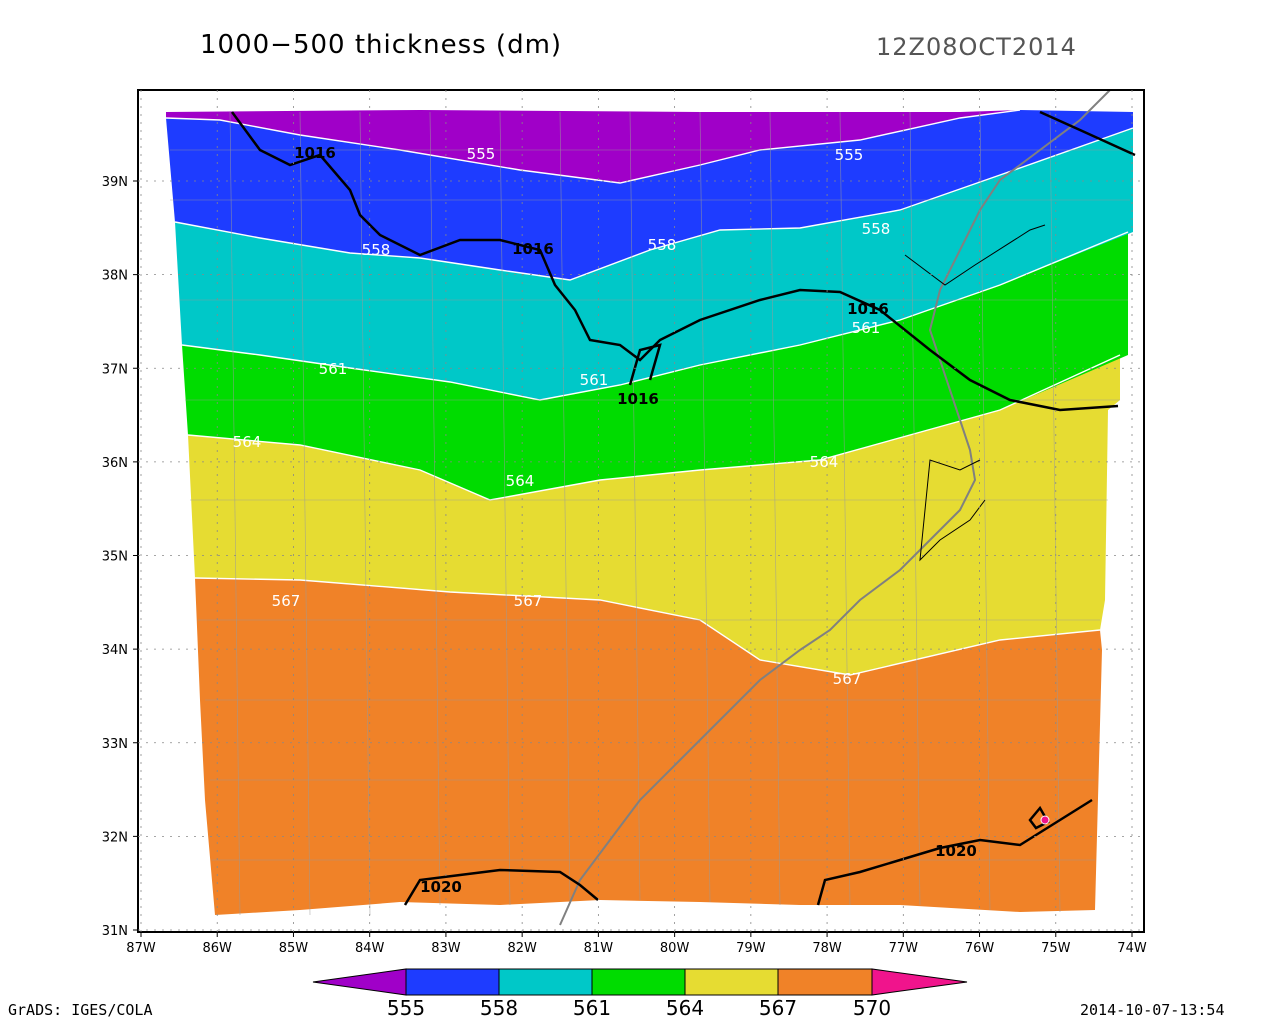 The height and width of the screenshot is (1024, 1280). Describe the element at coordinates (115, 650) in the screenshot. I see `lat-tick-label: 34N` at that location.